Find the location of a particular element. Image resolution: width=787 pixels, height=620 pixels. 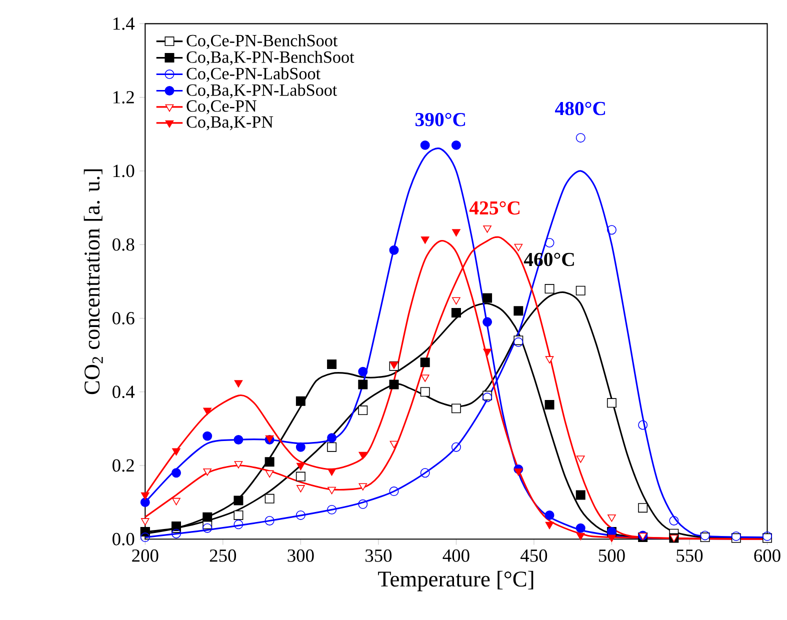

legend-label: Co,Ce-PN is located at coordinates (221, 107).